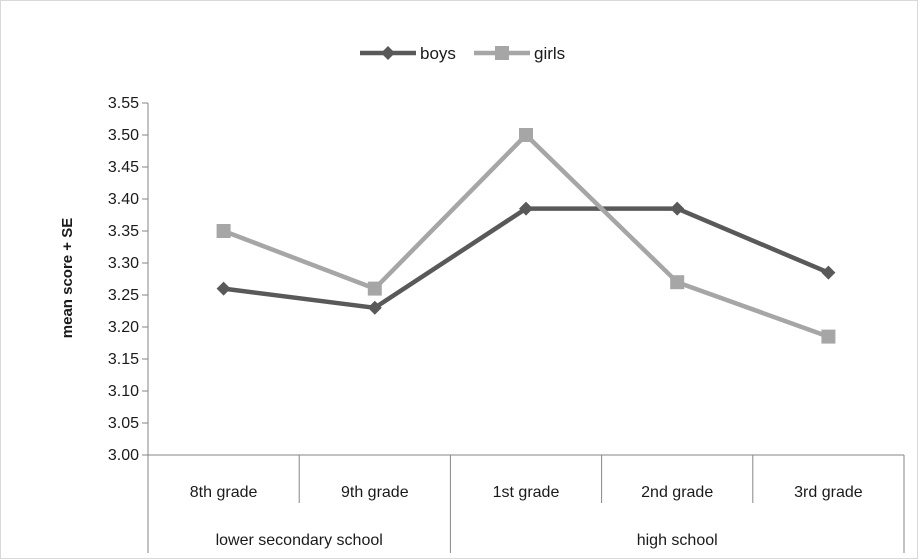 The width and height of the screenshot is (918, 559). I want to click on y-tick-label: 3.10, so click(123, 391).